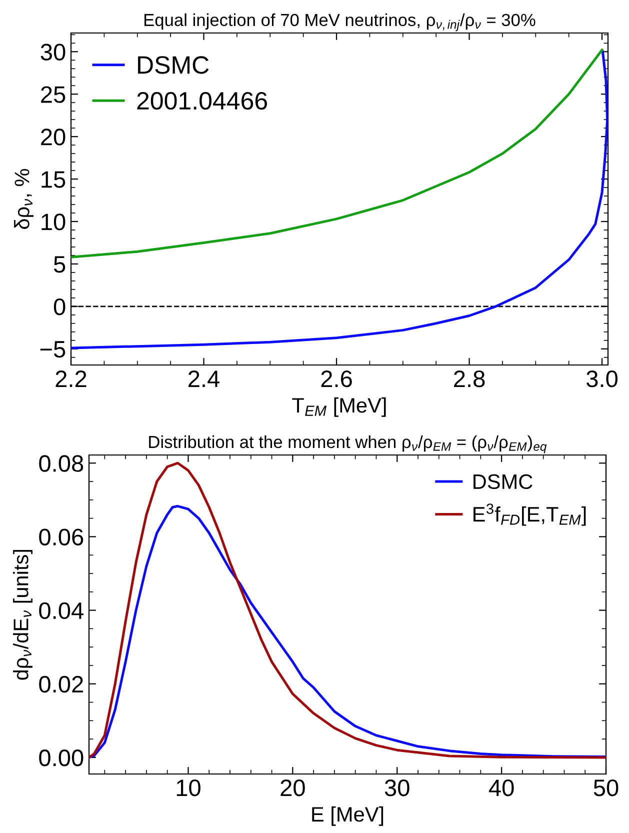  What do you see at coordinates (348, 444) in the screenshot?
I see `chart-title: Distribution at the moment when ρ$_{ν}$/ρ$_{EM}$ = (ρ$_{ν}$/ρ$_{EM}$)$_{eq}$` at bounding box center [348, 444].